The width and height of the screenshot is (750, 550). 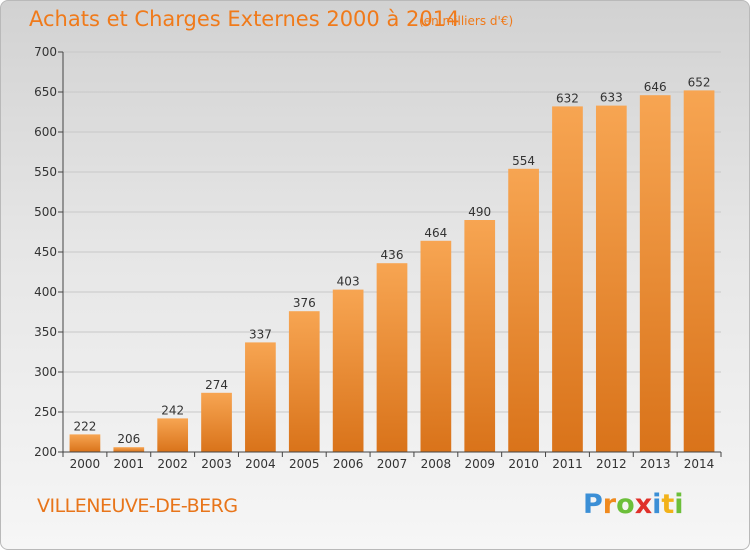 What do you see at coordinates (436, 464) in the screenshot?
I see `x-tick-label: 2008` at bounding box center [436, 464].